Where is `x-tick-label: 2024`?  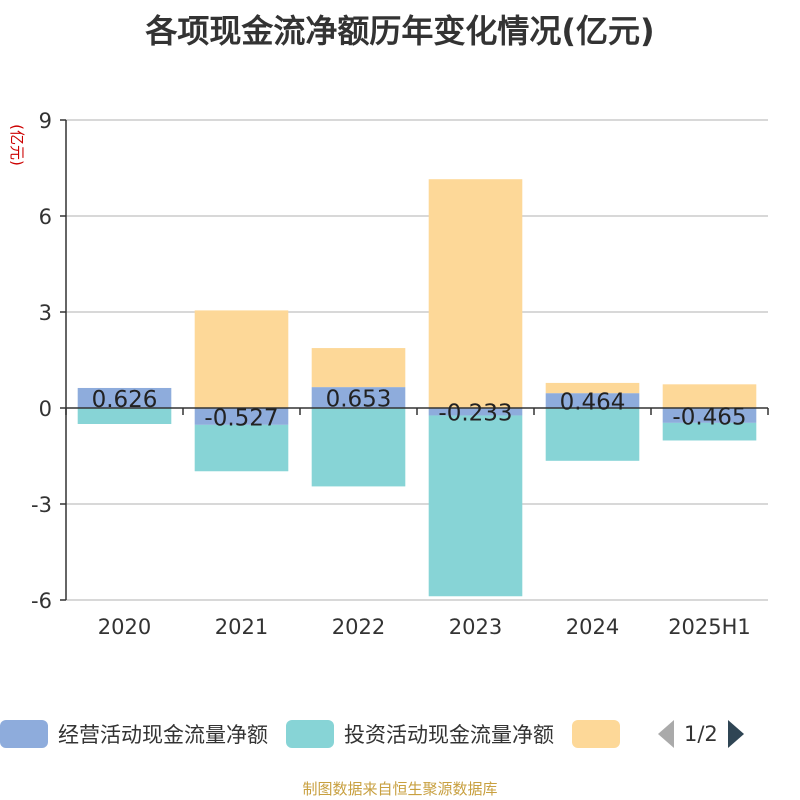
x-tick-label: 2024 is located at coordinates (592, 627).